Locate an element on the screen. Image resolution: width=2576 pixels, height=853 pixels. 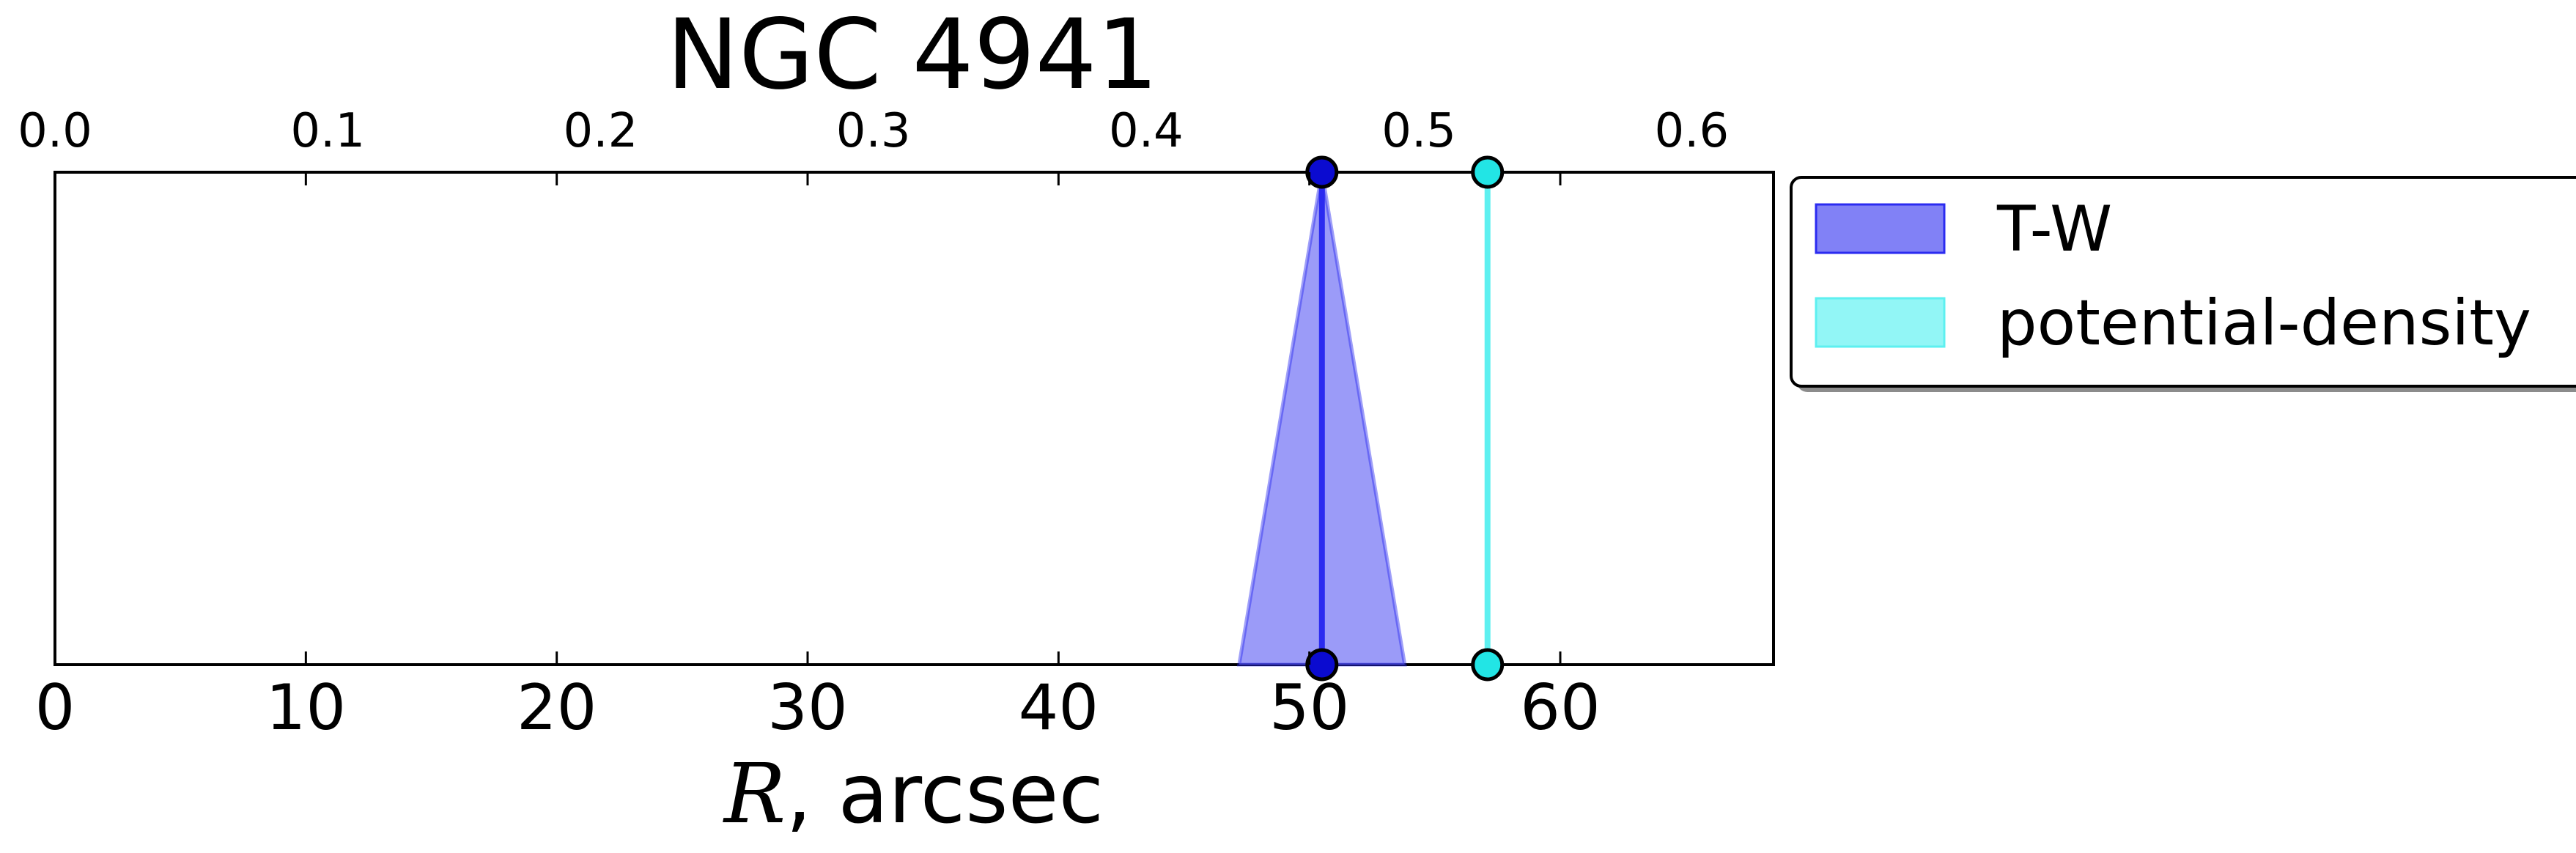
x-axis-label: R, arcsec is located at coordinates (913, 794).